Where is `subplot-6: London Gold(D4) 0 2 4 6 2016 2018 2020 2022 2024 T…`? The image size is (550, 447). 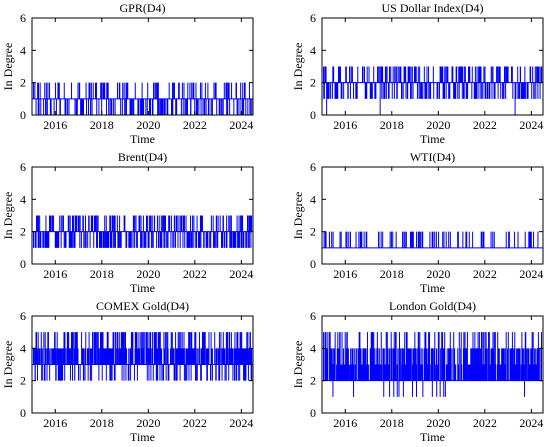
subplot-6: London Gold(D4) 0 2 4 6 2016 2018 2020 2022 2024 T… is located at coordinates (417, 371).